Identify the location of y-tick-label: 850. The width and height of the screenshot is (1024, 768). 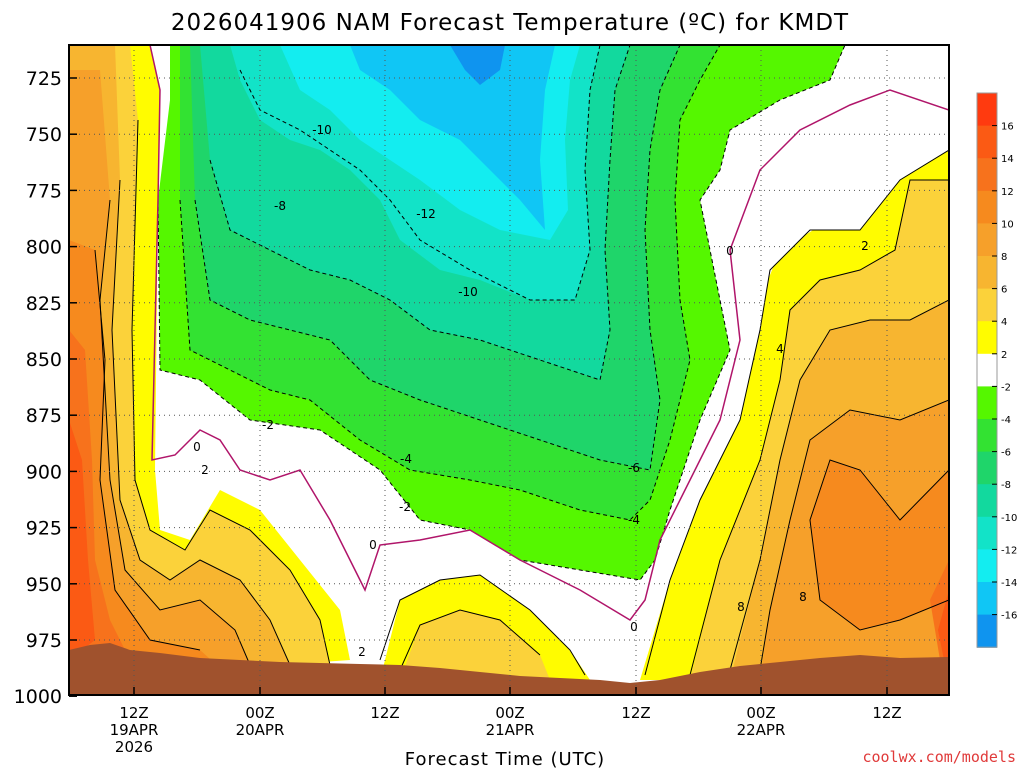
(44, 360).